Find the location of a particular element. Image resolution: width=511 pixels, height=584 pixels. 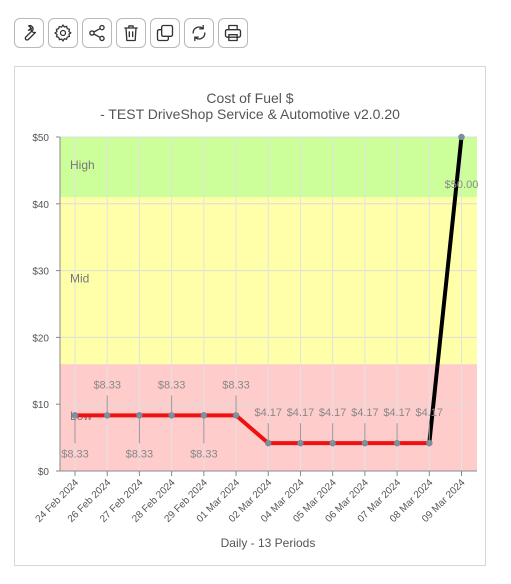

y-tick-label: $10 is located at coordinates (40, 405).